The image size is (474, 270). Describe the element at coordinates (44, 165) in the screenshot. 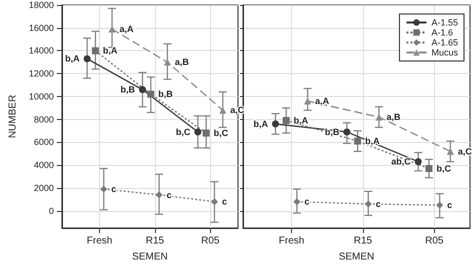

I see `y-tick-label: 4000` at that location.